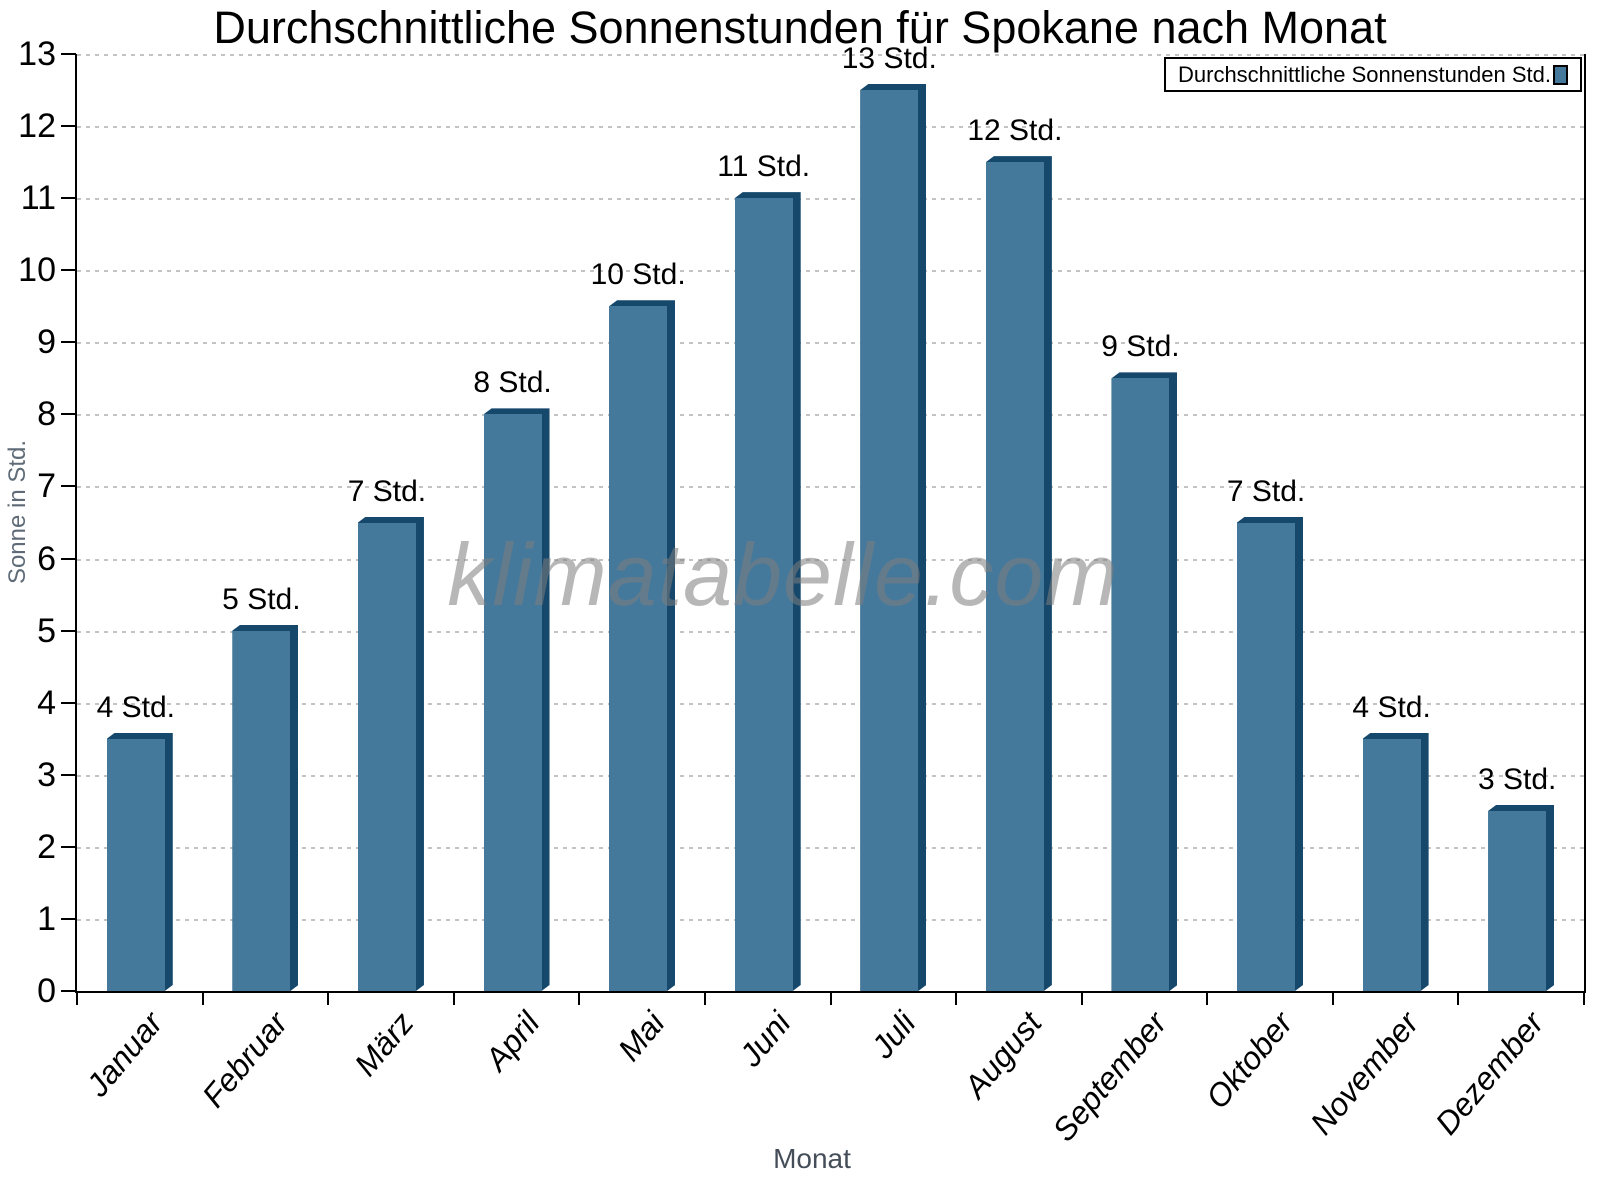 Image resolution: width=1600 pixels, height=1200 pixels. What do you see at coordinates (1110, 1077) in the screenshot?
I see `x-tick-label: September` at bounding box center [1110, 1077].